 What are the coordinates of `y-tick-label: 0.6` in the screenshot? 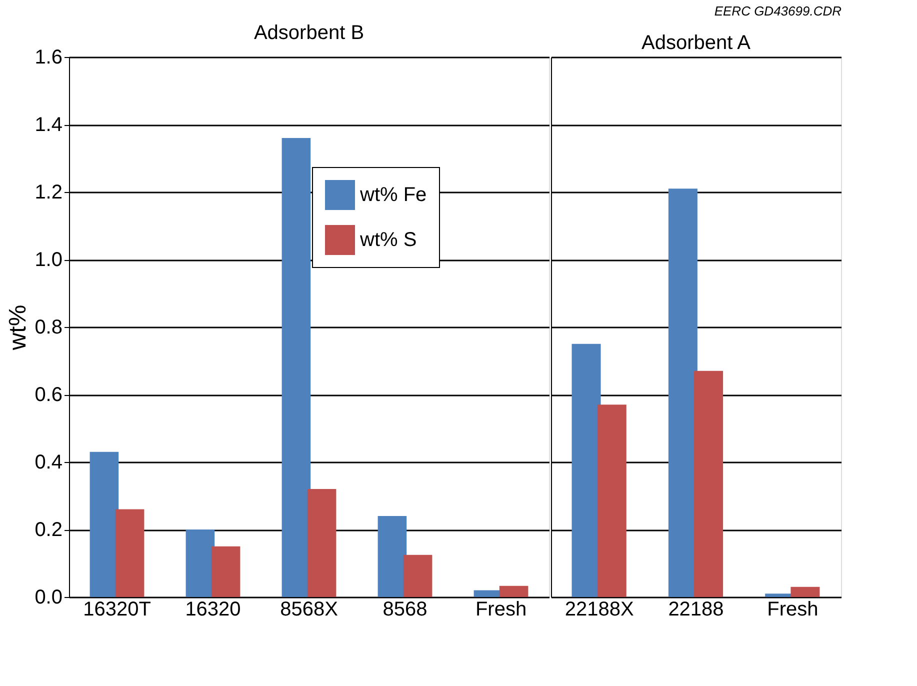 It's located at (48, 395).